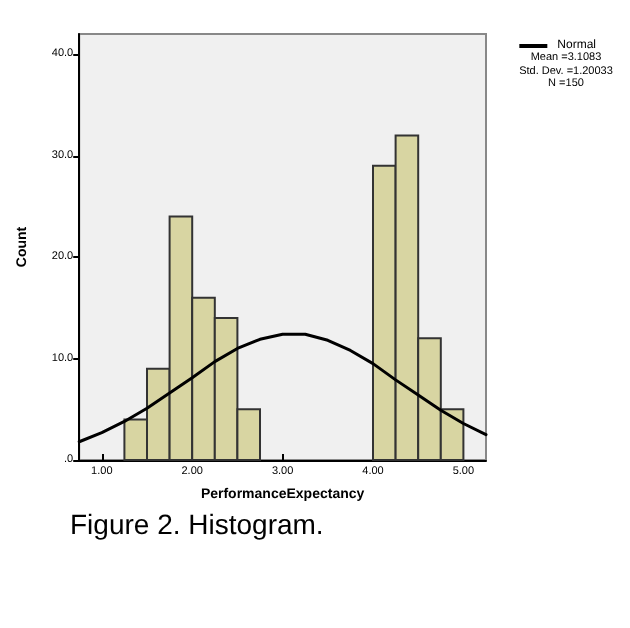  What do you see at coordinates (197, 524) in the screenshot?
I see `caption: Figure 2. Histogram.` at bounding box center [197, 524].